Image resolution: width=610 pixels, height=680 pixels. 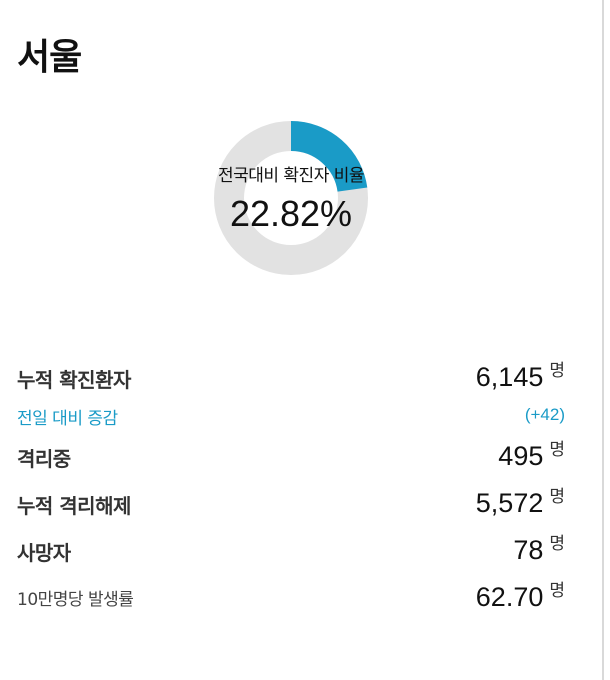 What do you see at coordinates (291, 176) in the screenshot?
I see `donut-label: 전국대비 확진자 비율` at bounding box center [291, 176].